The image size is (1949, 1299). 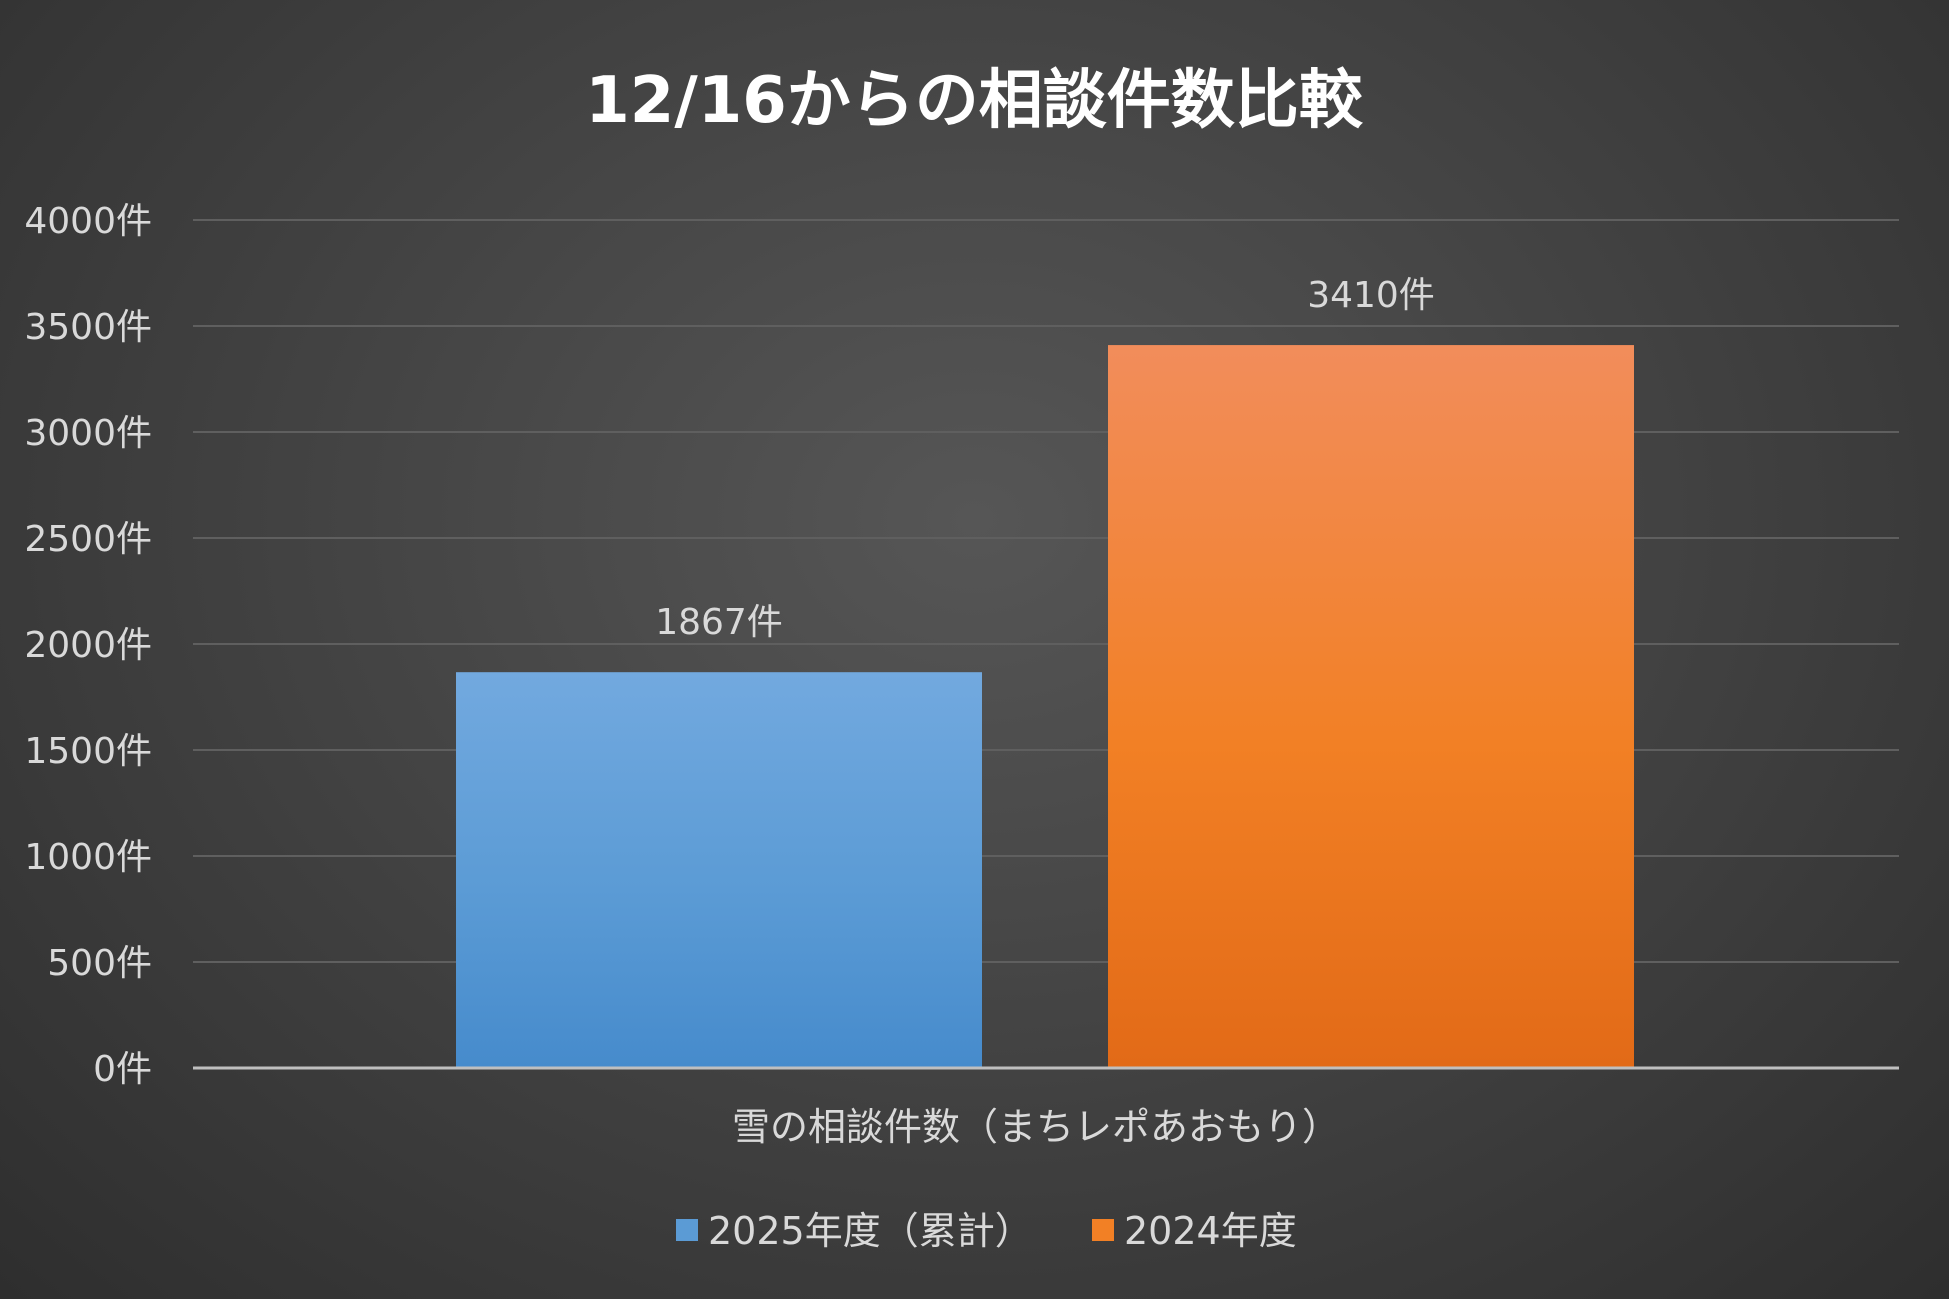 I want to click on y-tick-label: 500件, so click(x=99, y=963).